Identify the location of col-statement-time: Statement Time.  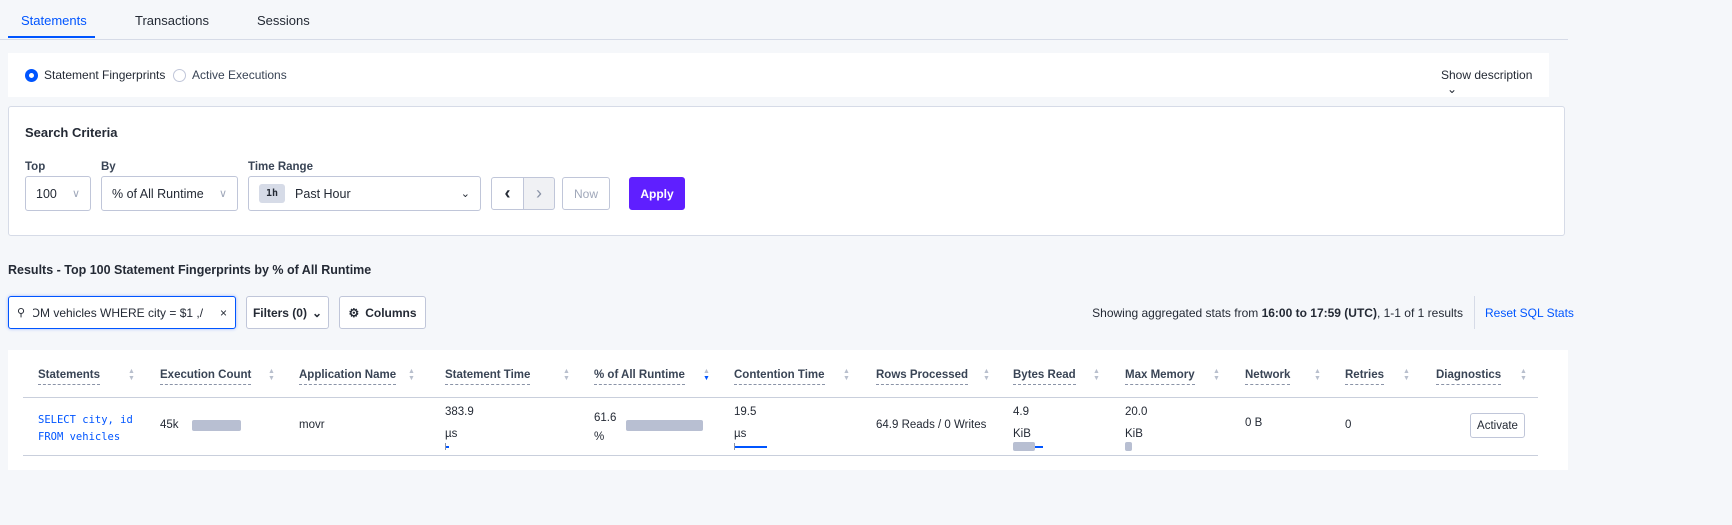
(488, 377).